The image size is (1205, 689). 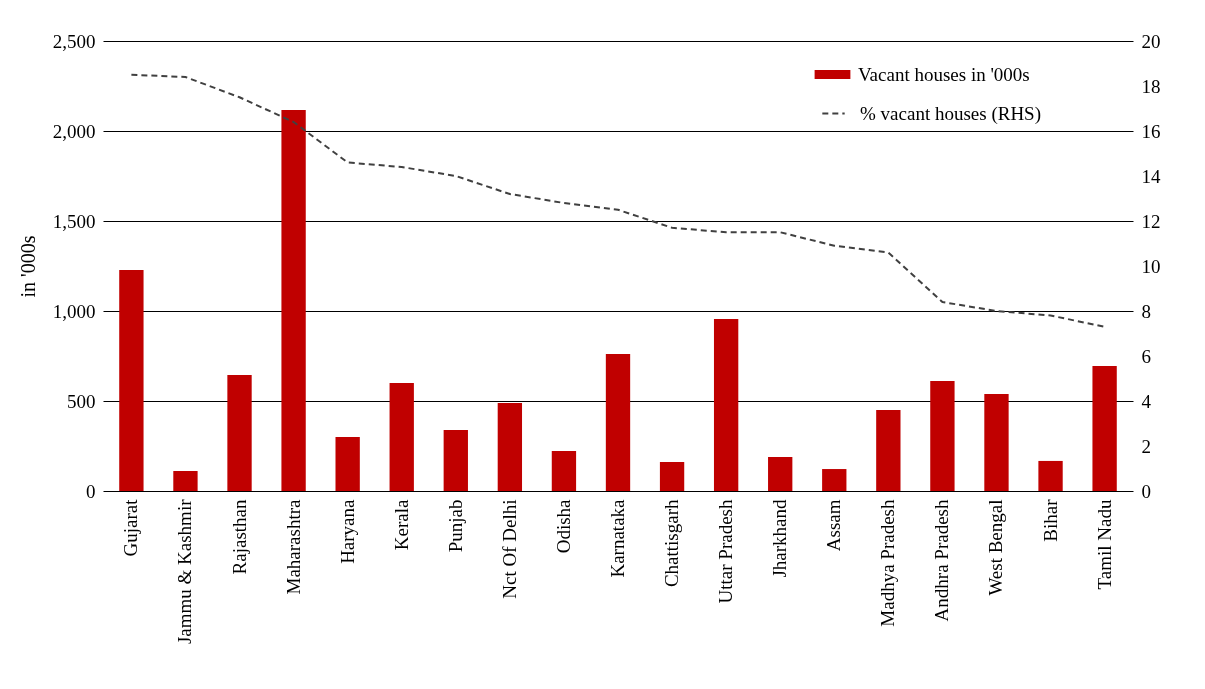 I want to click on x-tick-label: Nct Of Delhi, so click(x=509, y=549).